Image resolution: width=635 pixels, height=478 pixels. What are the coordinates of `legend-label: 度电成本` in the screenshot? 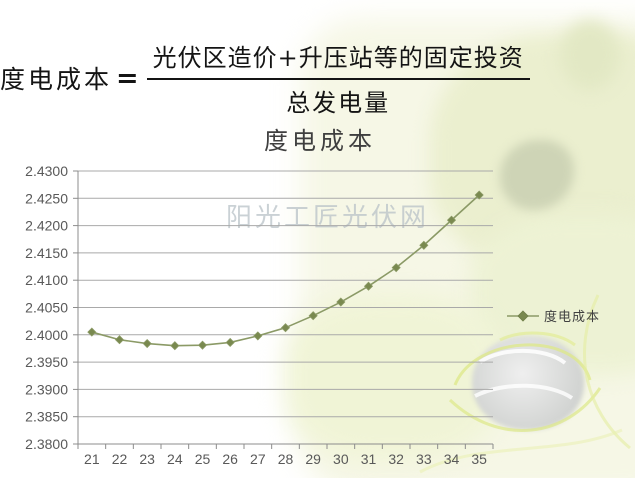 It's located at (572, 316).